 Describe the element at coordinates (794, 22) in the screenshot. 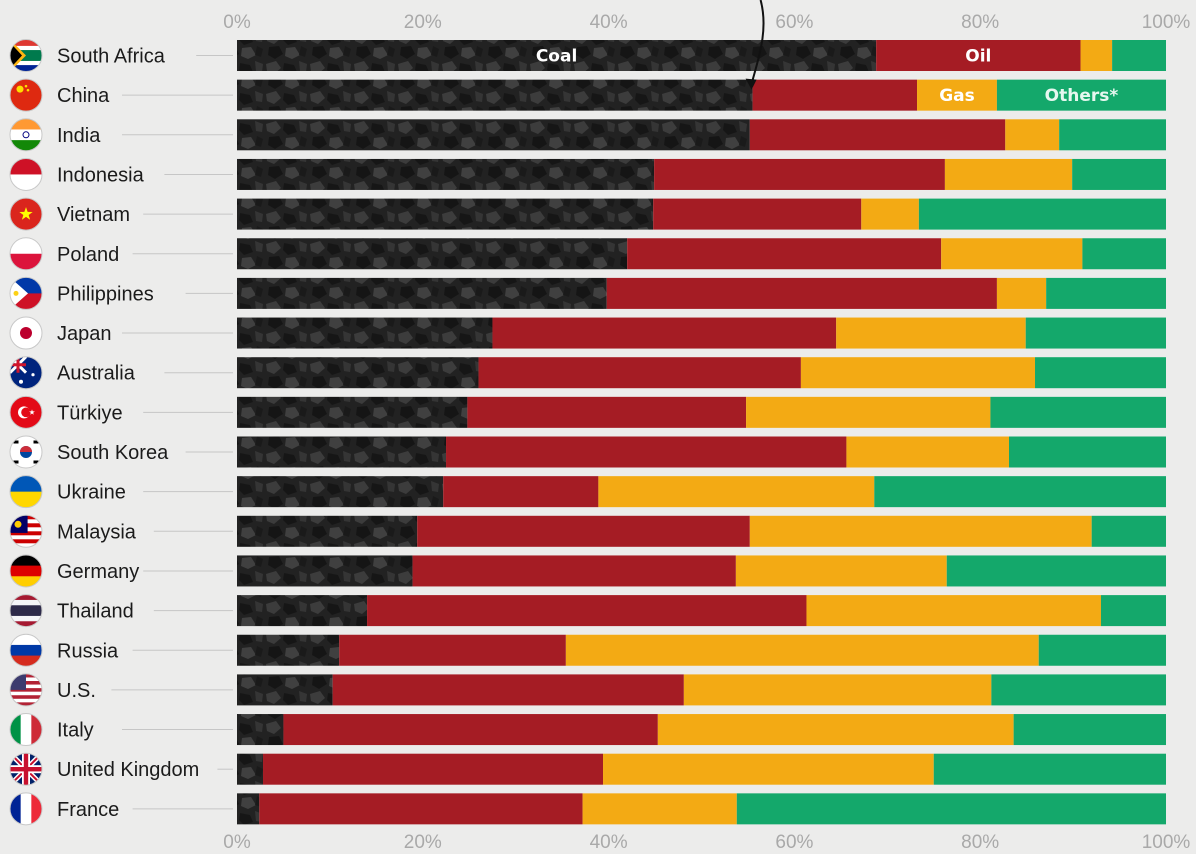

I see `x-tick-top-3: 60%` at that location.